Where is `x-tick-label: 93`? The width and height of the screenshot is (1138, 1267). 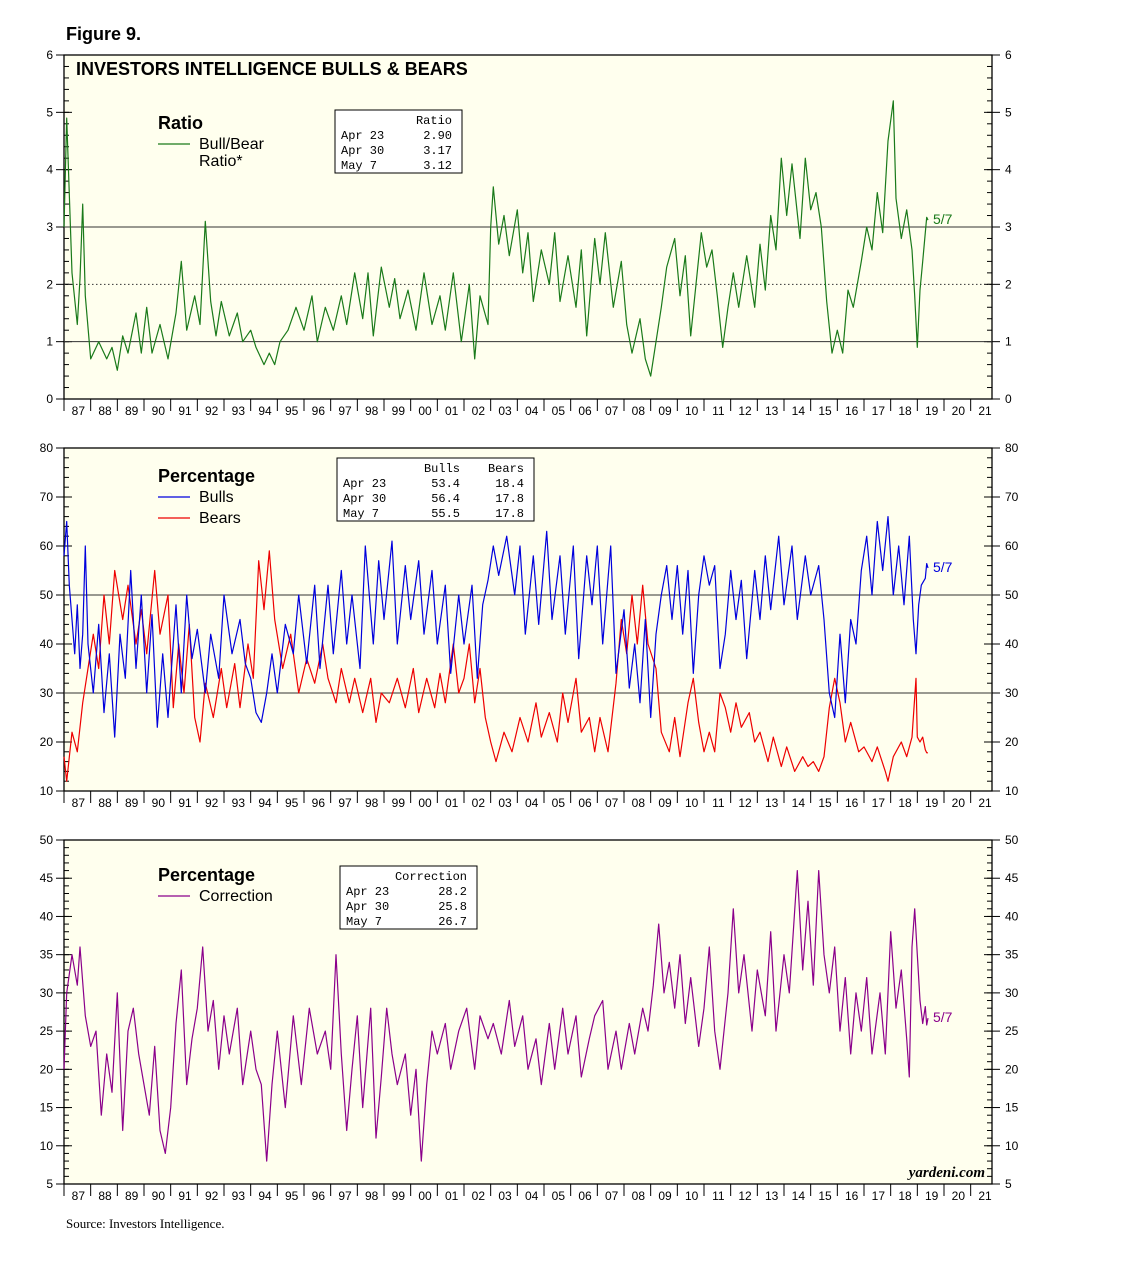 x-tick-label: 93 is located at coordinates (239, 411).